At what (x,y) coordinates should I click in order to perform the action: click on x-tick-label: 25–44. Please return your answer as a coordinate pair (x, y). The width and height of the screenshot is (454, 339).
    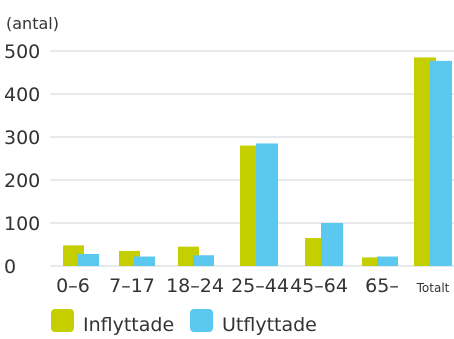
    Looking at the image, I should click on (260, 286).